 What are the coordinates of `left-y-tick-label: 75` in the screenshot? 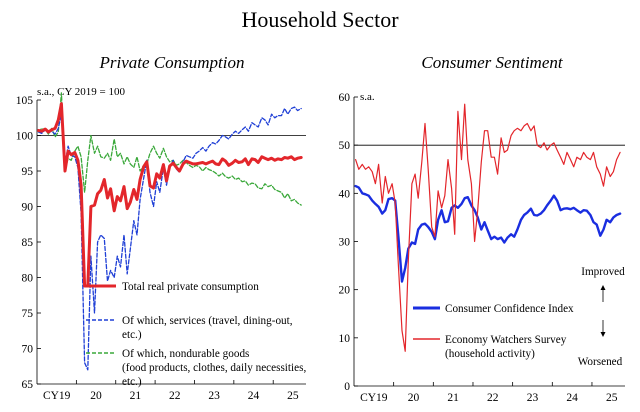 It's located at (28, 314).